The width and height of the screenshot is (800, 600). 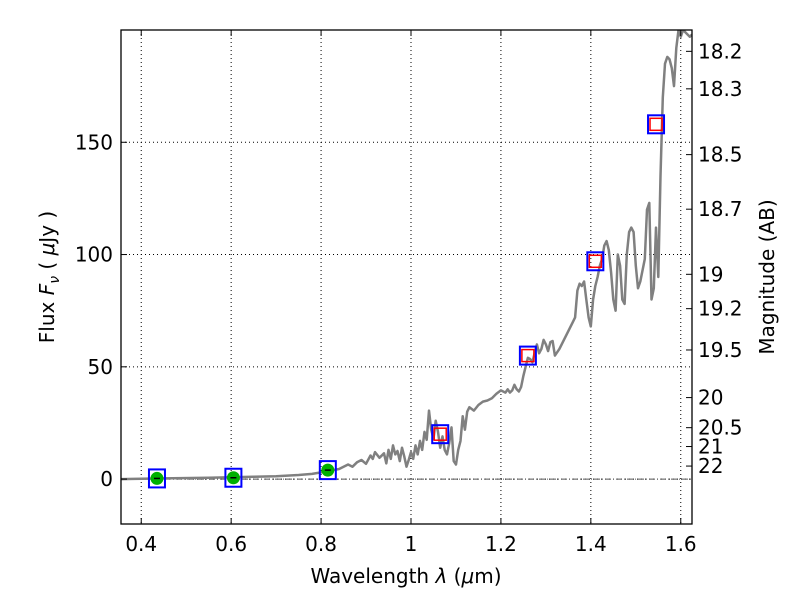 I want to click on y2-tick-label-0: 18.2, so click(x=720, y=51).